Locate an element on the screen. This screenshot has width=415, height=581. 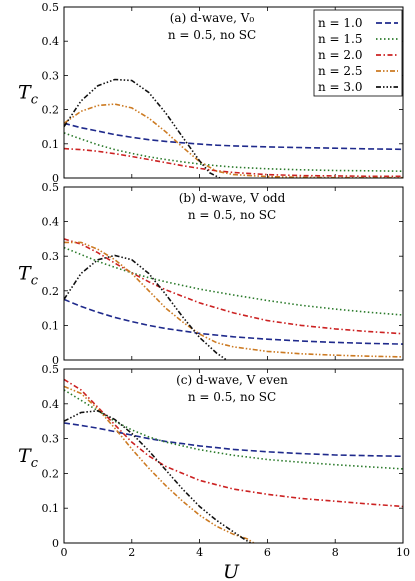
legend-label-0: n = 1.0 is located at coordinates (340, 23).